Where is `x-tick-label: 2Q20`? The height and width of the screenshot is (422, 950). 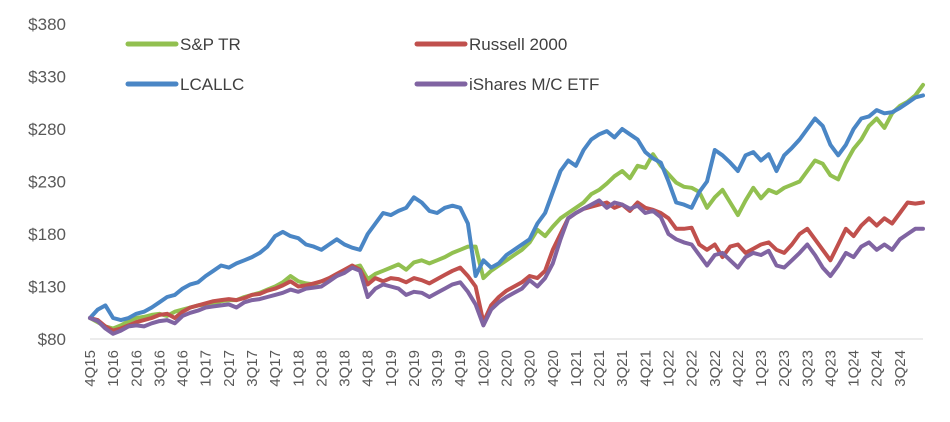
x-tick-label: 2Q20 is located at coordinates (507, 368).